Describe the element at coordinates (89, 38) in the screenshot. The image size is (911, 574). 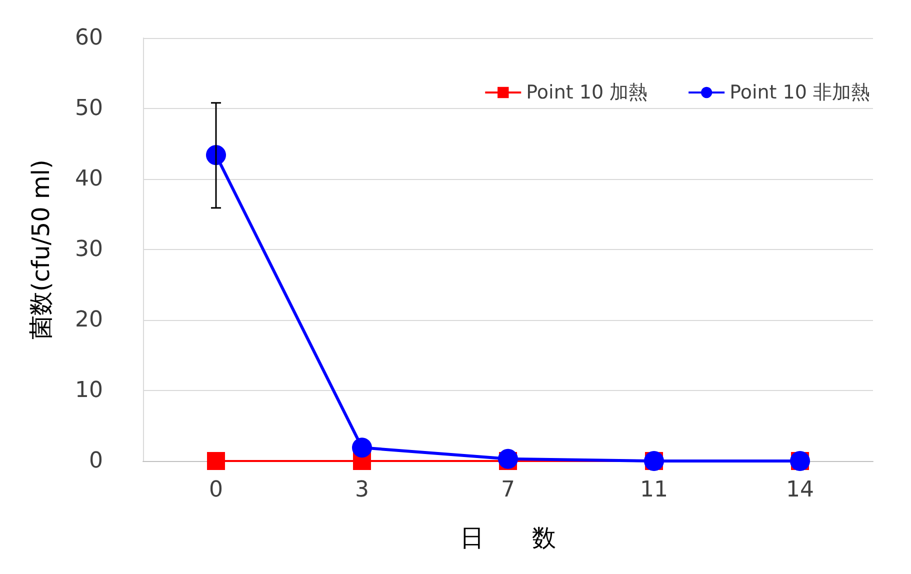
I see `y-tick-label: 60` at that location.